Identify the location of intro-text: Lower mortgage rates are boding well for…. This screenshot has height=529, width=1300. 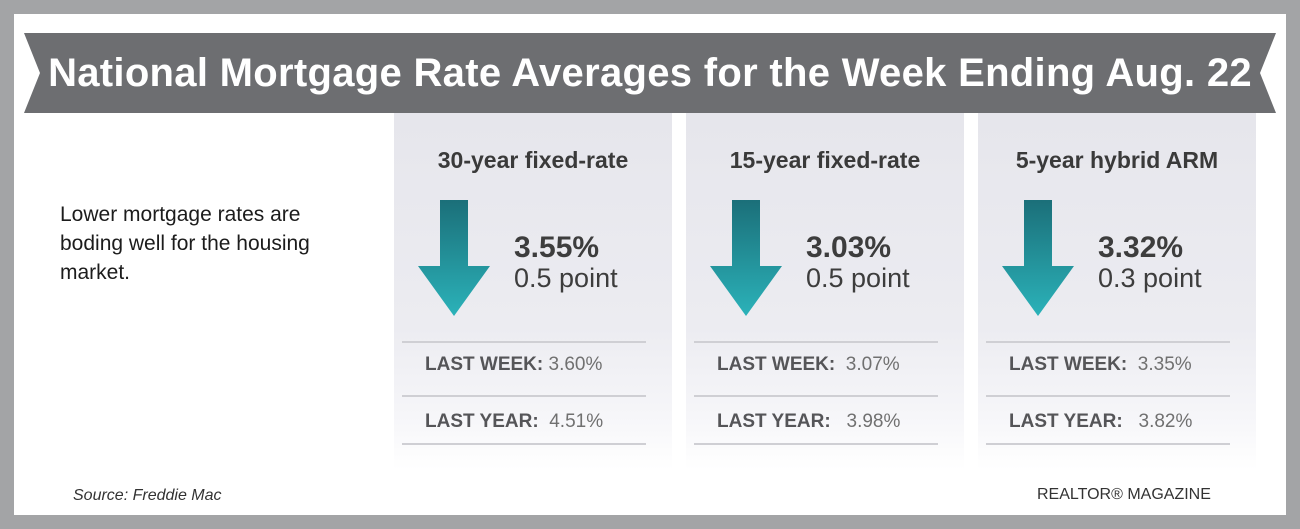
(185, 243).